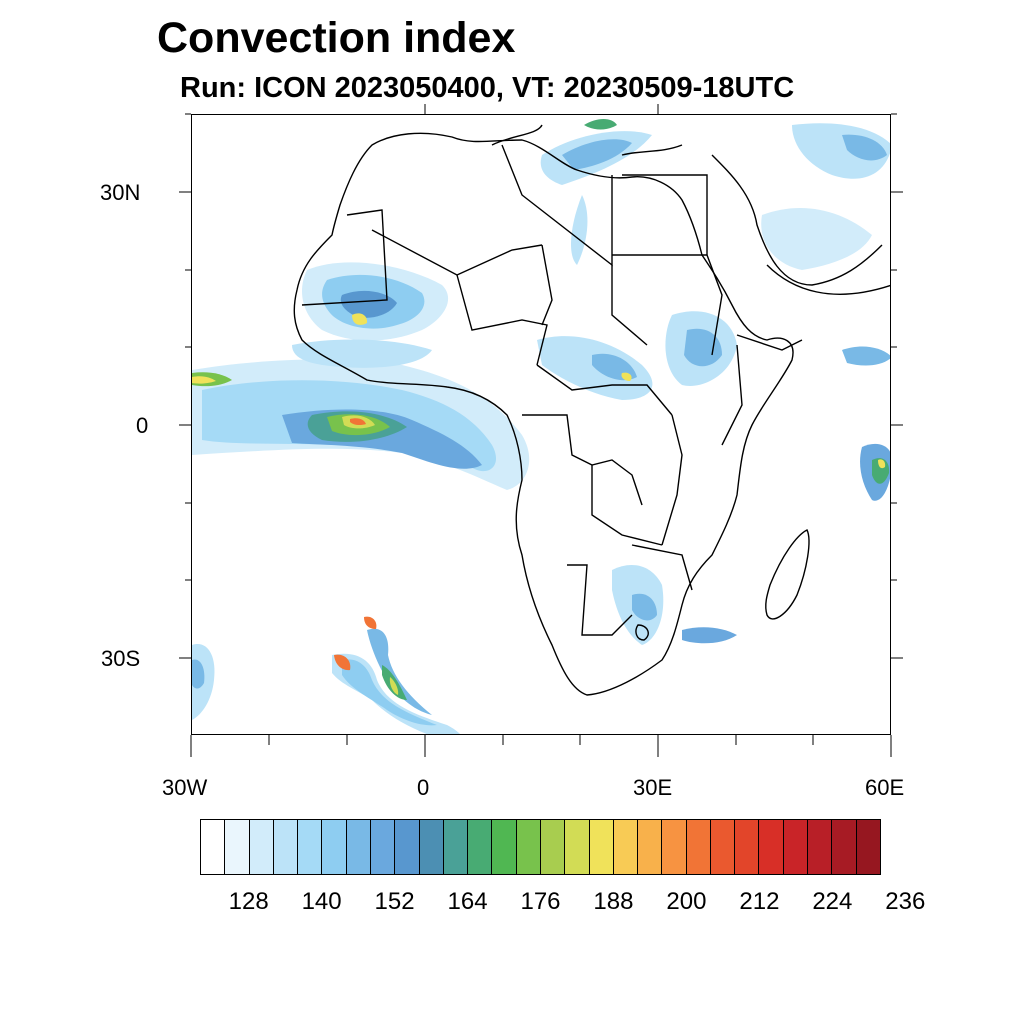 This screenshot has height=1024, width=1024. I want to click on colorbar-label: 188, so click(613, 901).